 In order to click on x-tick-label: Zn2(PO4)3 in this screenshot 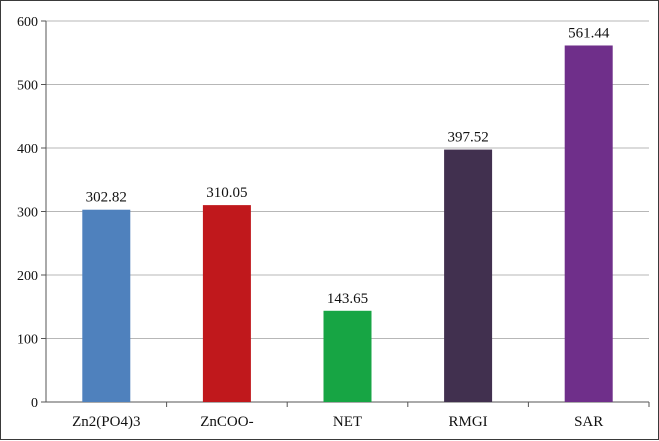, I will do `click(106, 422)`.